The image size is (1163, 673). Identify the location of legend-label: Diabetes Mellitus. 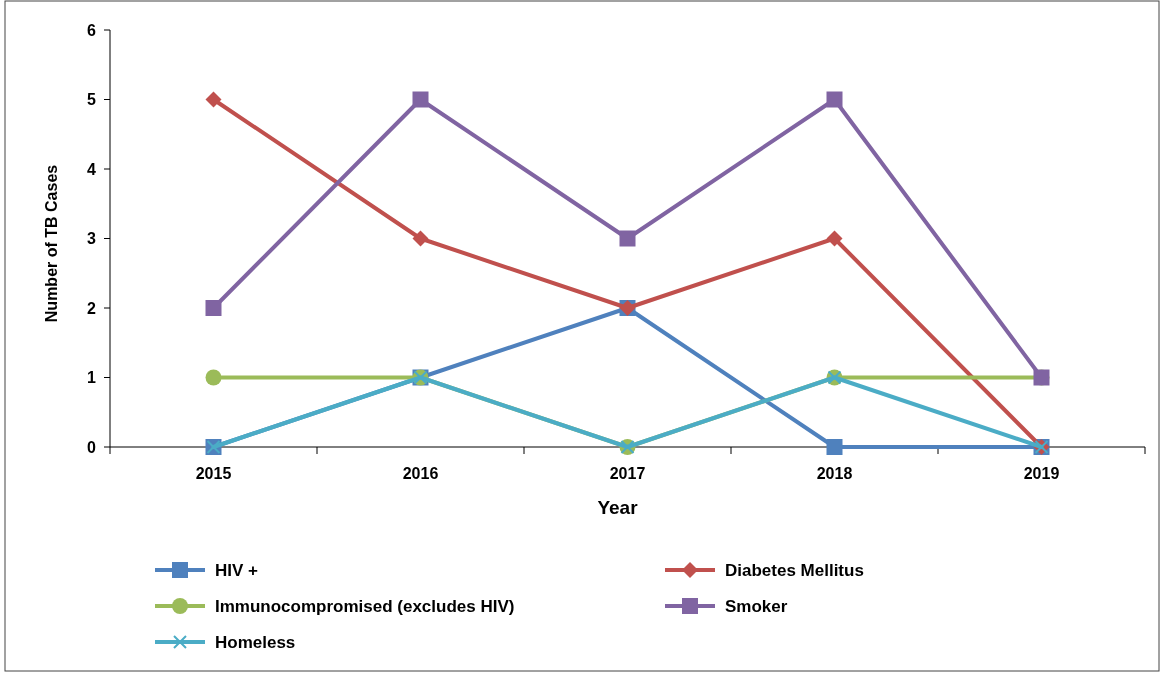
(794, 570).